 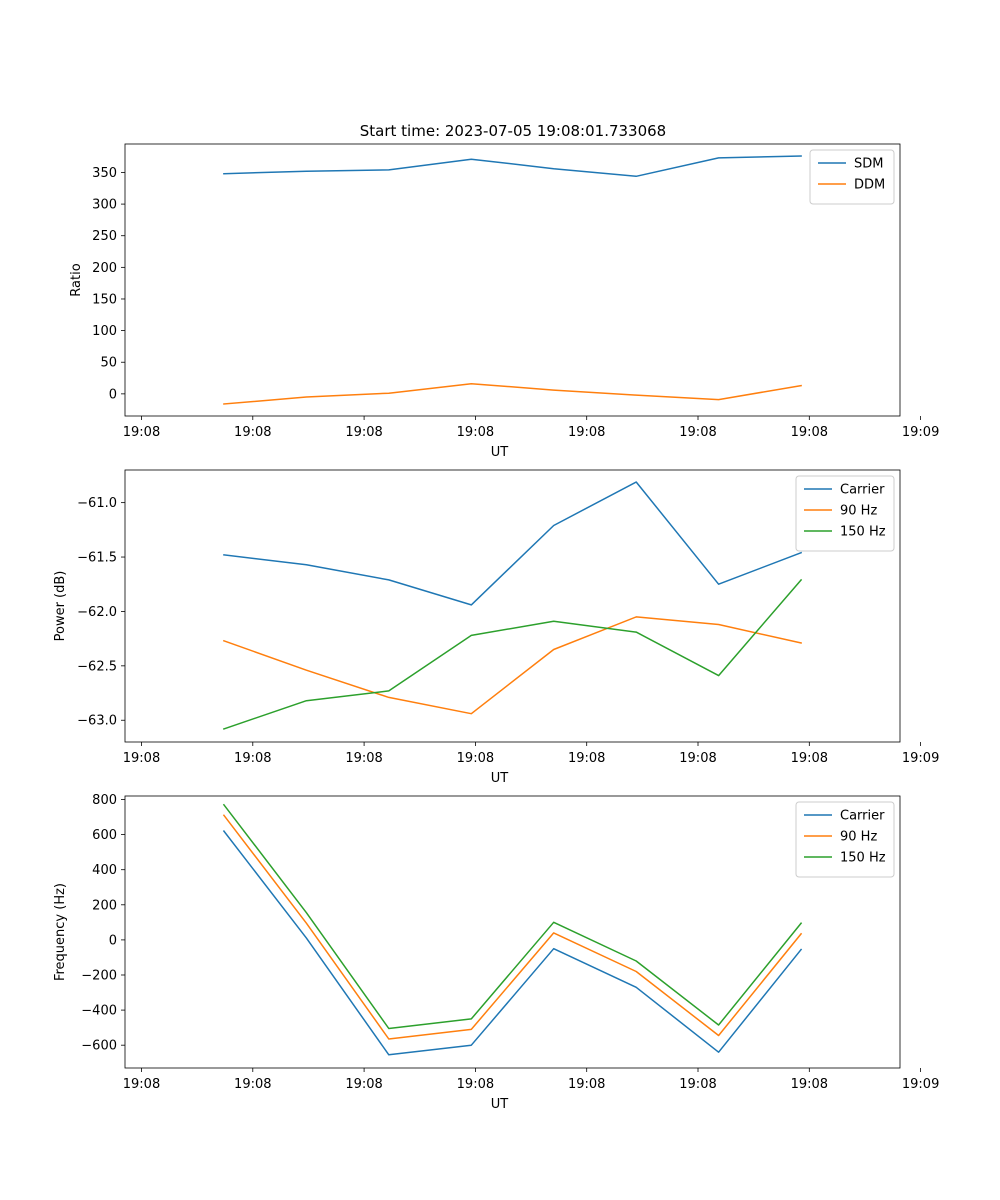 I want to click on frequency-y-tick-label: −400, so click(x=99, y=1011).